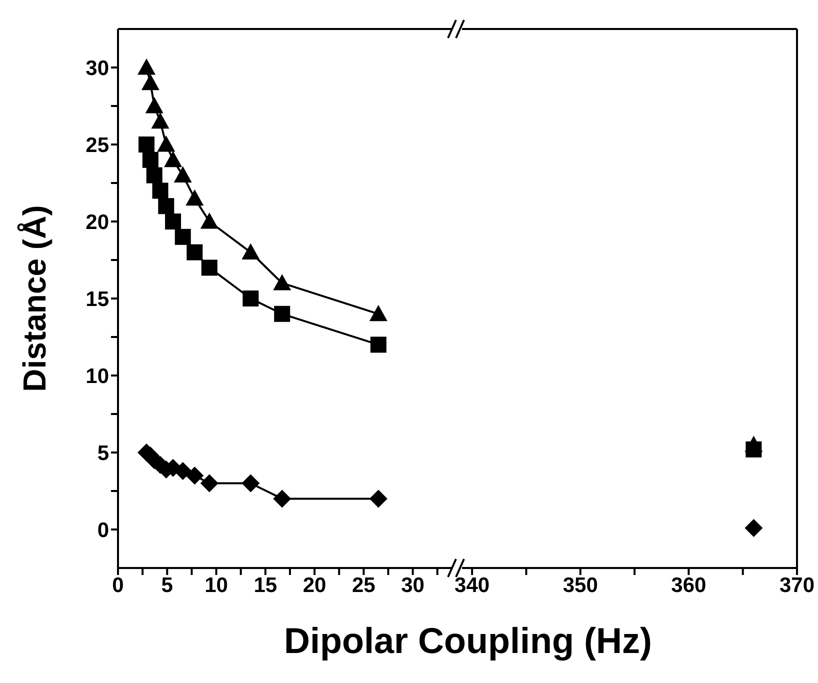  What do you see at coordinates (118, 585) in the screenshot?
I see `x-tick-label: 0` at bounding box center [118, 585].